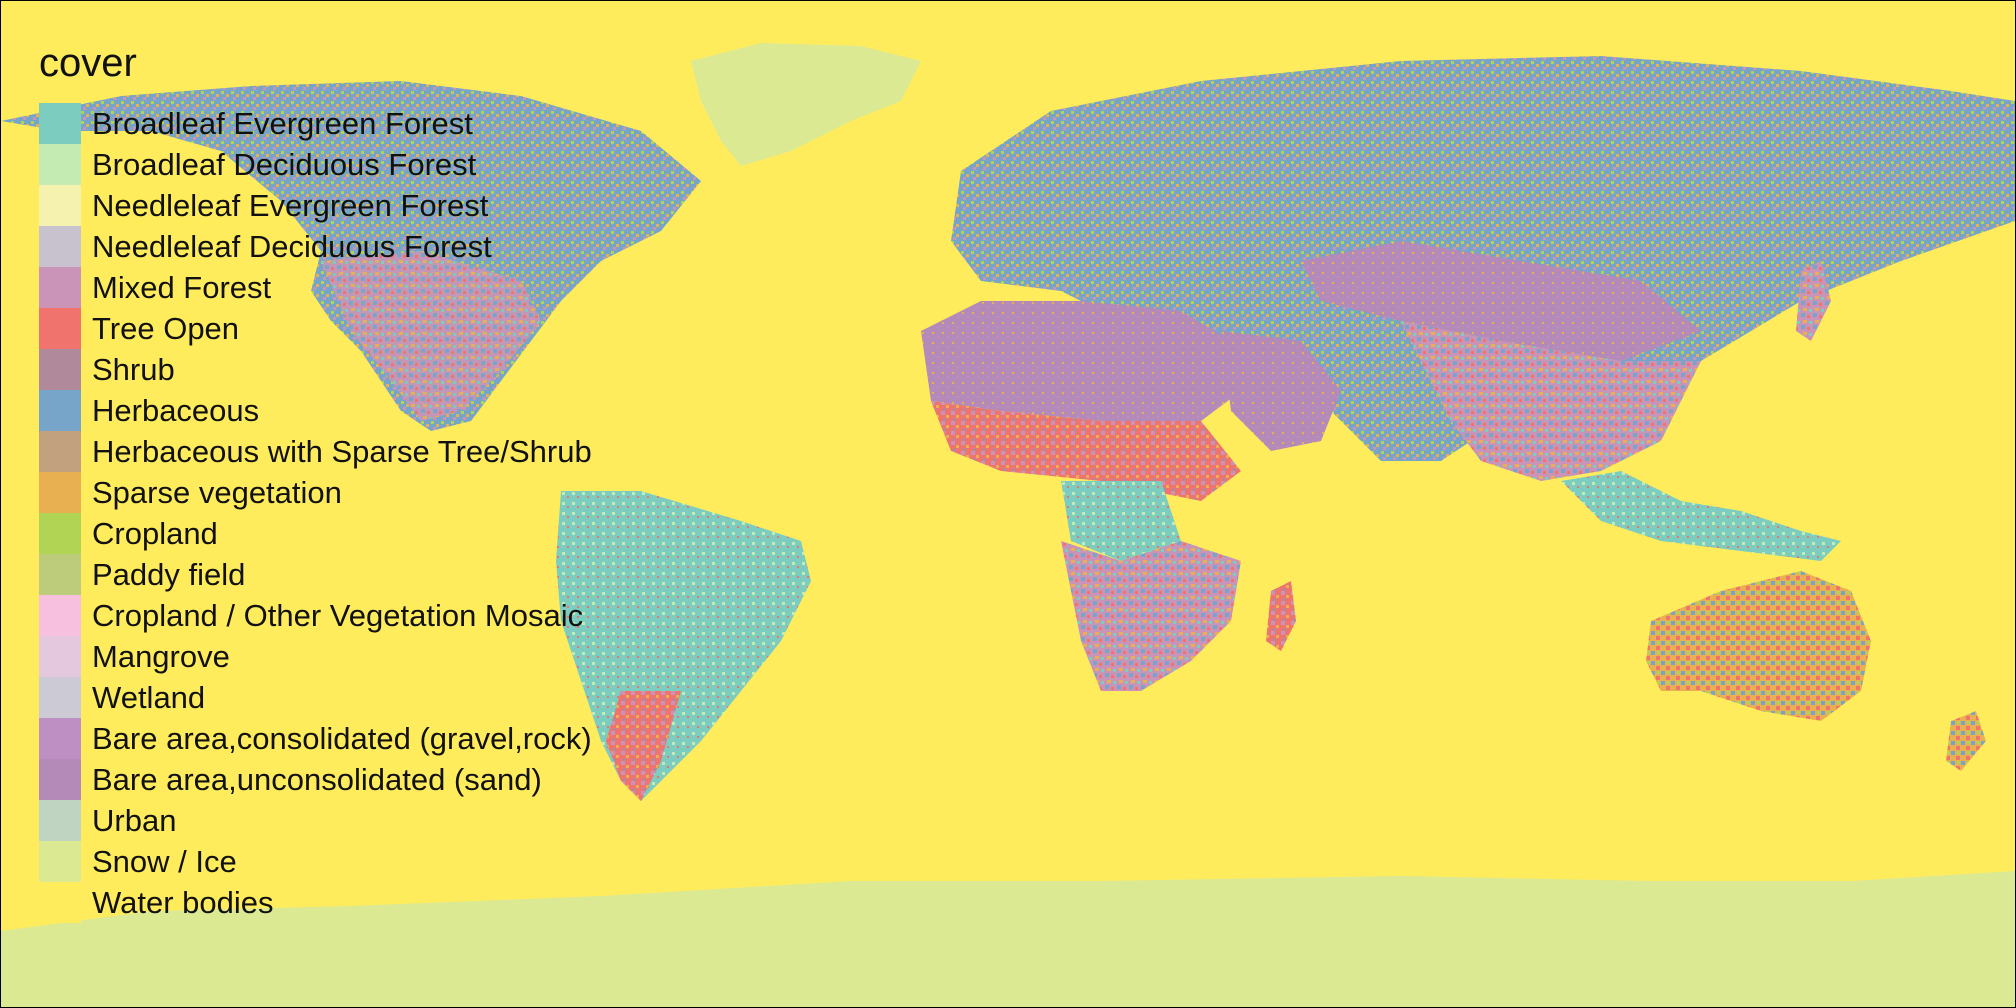  Describe the element at coordinates (169, 574) in the screenshot. I see `legend-label: Paddy field` at that location.